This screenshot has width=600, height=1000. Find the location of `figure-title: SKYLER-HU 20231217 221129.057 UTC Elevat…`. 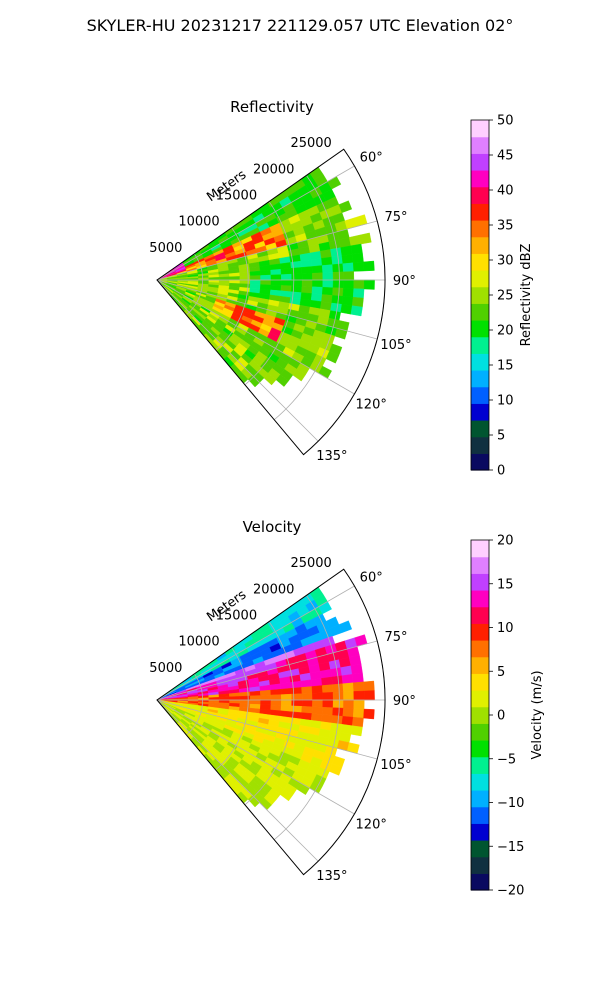

figure-title: SKYLER-HU 20231217 221129.057 UTC Elevat… is located at coordinates (300, 25).